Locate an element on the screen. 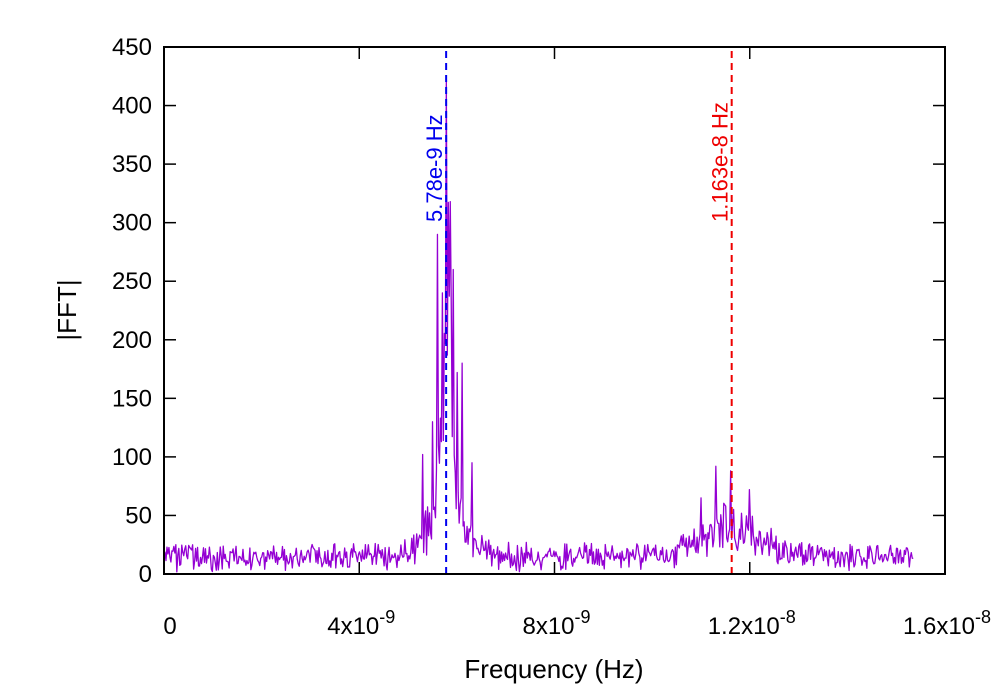 The image size is (1000, 700). y-axis-title: |FFT| is located at coordinates (67, 309).